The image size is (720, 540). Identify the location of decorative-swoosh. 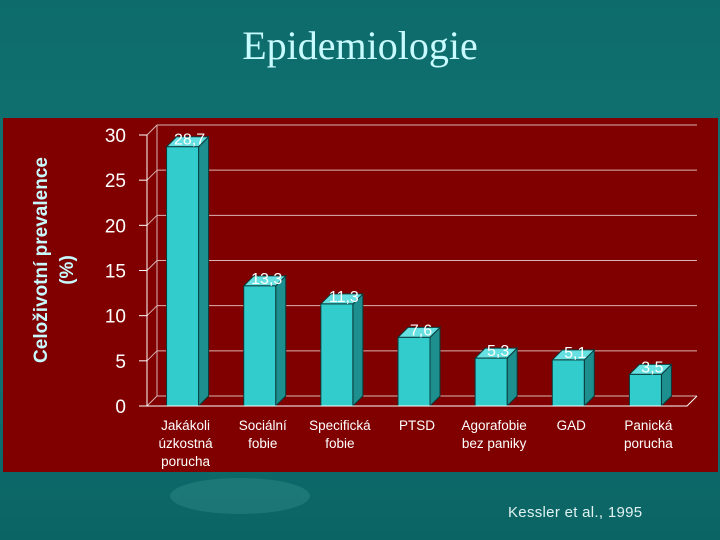
(240, 496).